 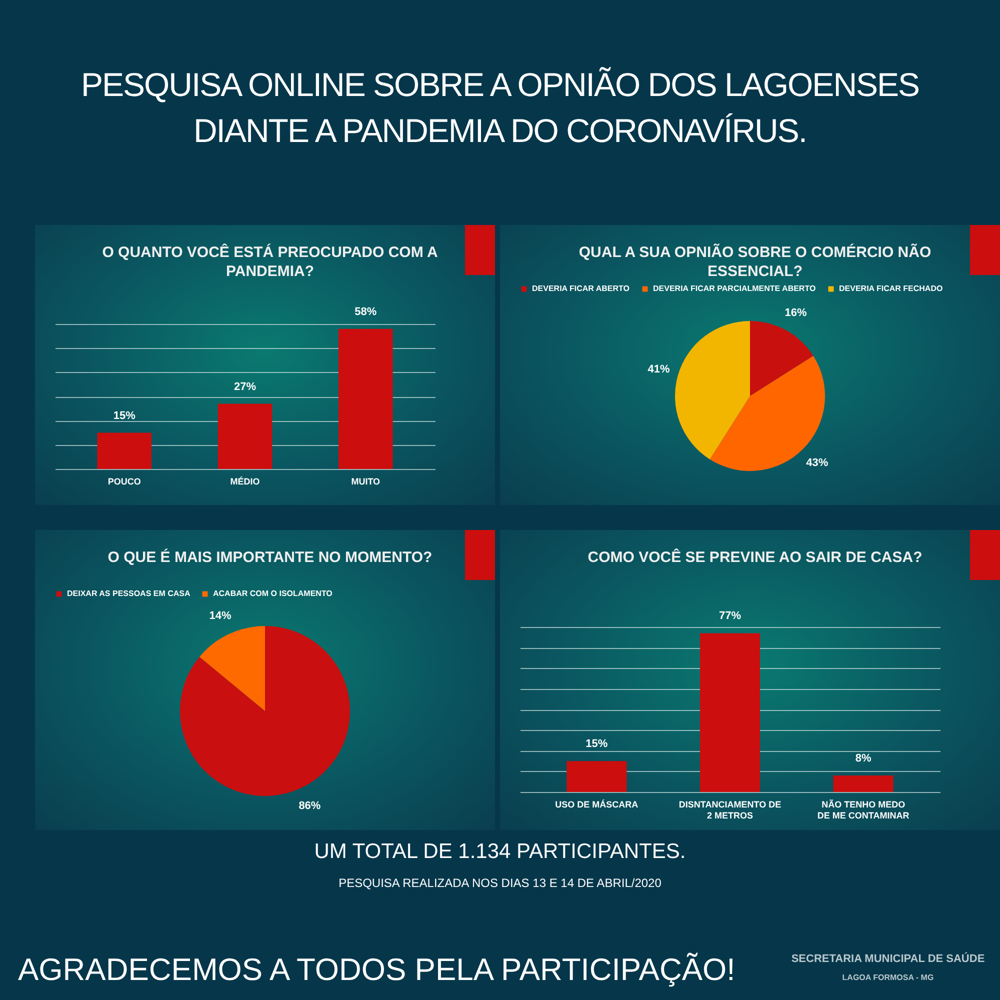 What do you see at coordinates (220, 616) in the screenshot?
I see `data-label: 14%` at bounding box center [220, 616].